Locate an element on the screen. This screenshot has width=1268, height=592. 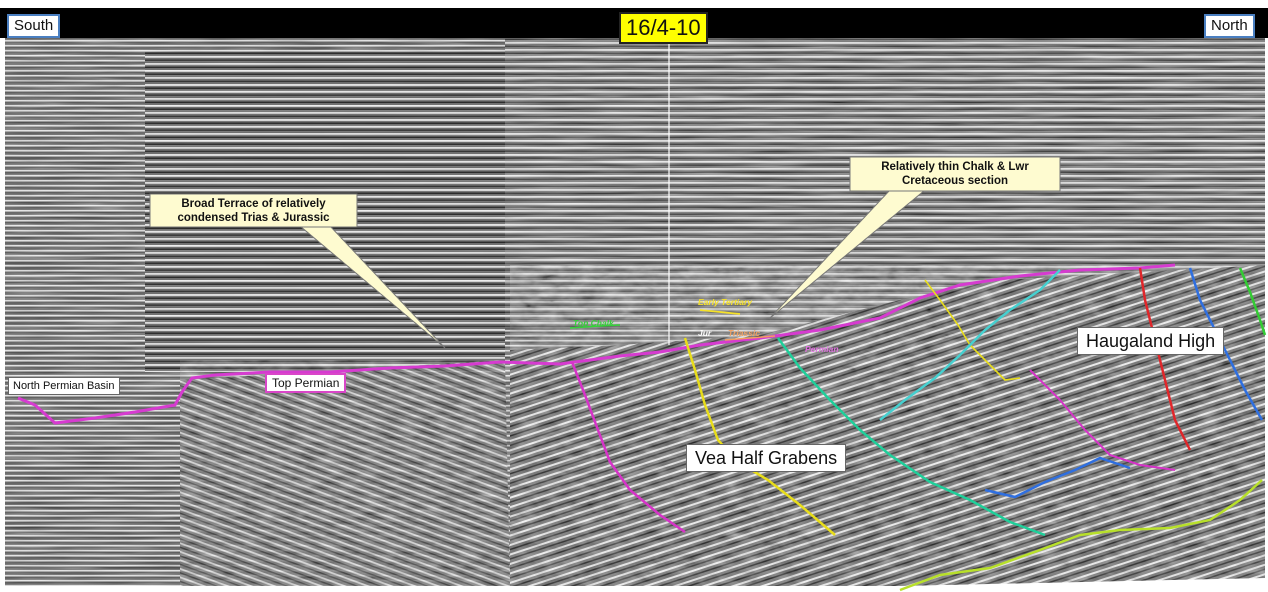
early-tertiary-label: Early Tertiary is located at coordinates (725, 302).